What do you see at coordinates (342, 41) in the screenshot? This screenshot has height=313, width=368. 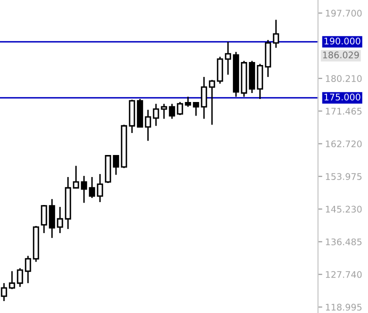 I see `ref-line-label: 190.000` at bounding box center [342, 41].